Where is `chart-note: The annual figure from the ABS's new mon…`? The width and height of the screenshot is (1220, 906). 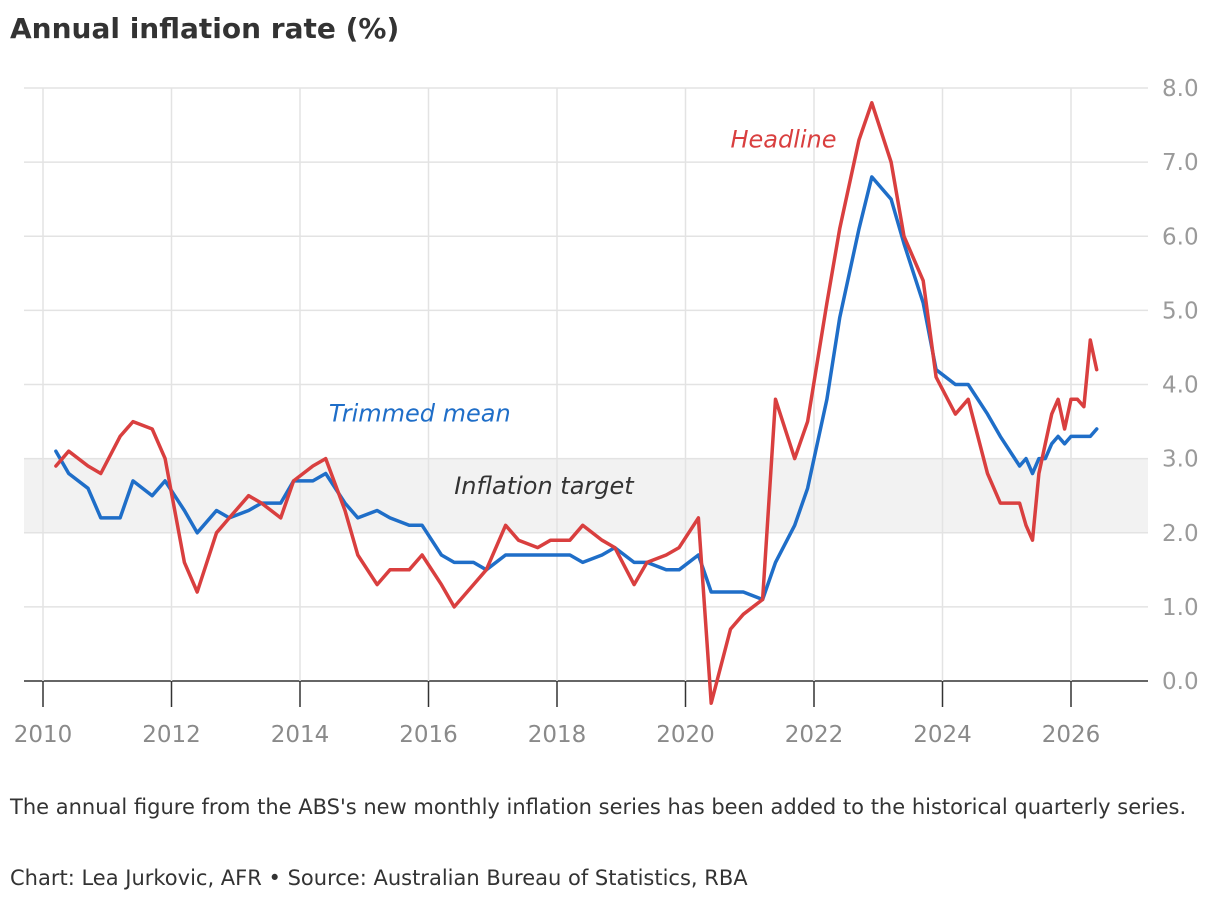
chart-note: The annual figure from the ABS's new mon… is located at coordinates (598, 807).